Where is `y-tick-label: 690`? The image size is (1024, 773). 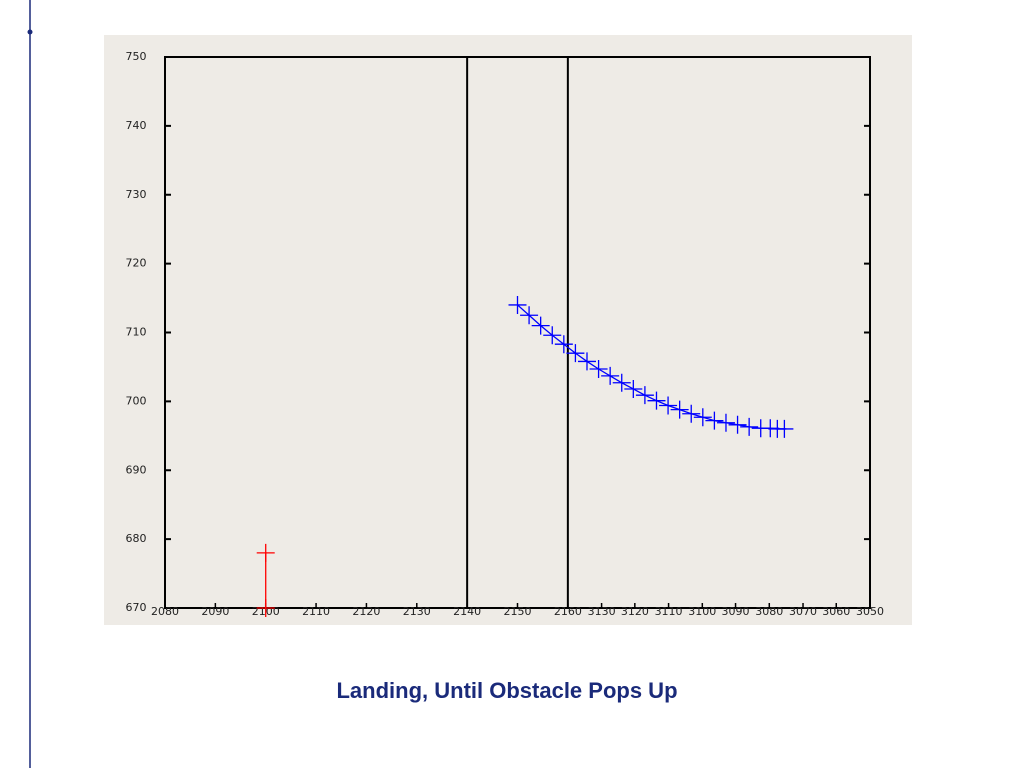 y-tick-label: 690 is located at coordinates (136, 469).